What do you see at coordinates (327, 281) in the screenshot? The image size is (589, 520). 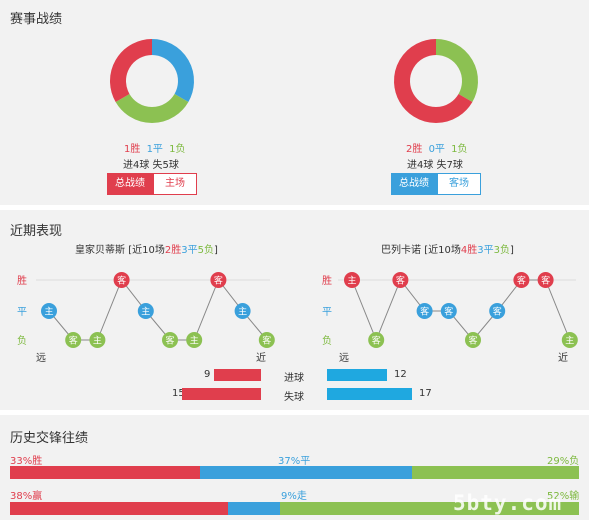 I see `away-row-label-win: 胜` at bounding box center [327, 281].